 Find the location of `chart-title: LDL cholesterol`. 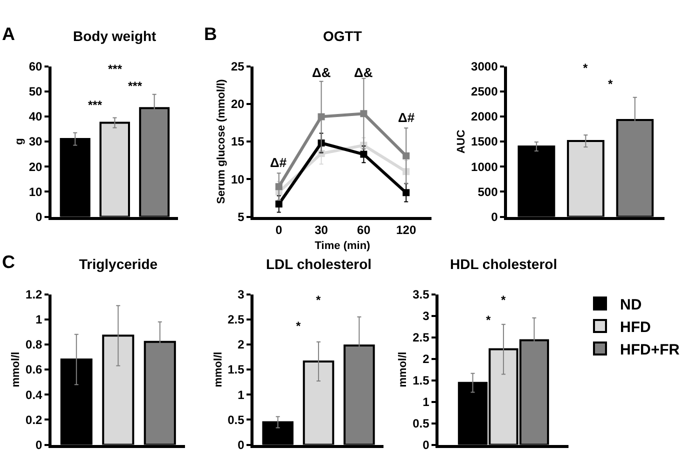

chart-title: LDL cholesterol is located at coordinates (319, 264).